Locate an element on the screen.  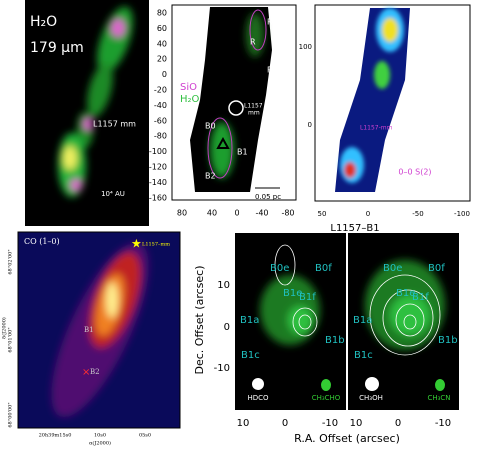
y-tick-label: -120 is located at coordinates (158, 167).